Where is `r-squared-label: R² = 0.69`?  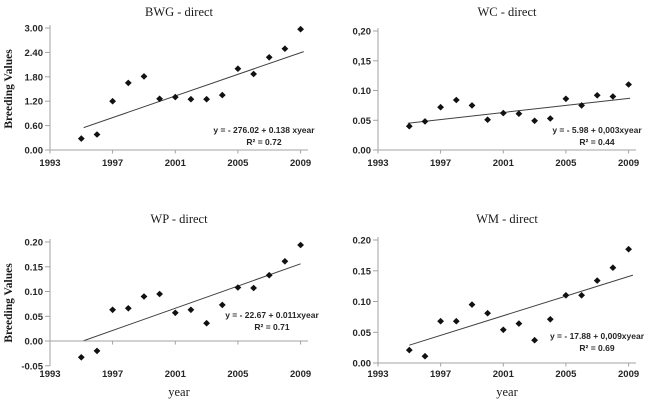
r-squared-label: R² = 0.69 is located at coordinates (596, 348).